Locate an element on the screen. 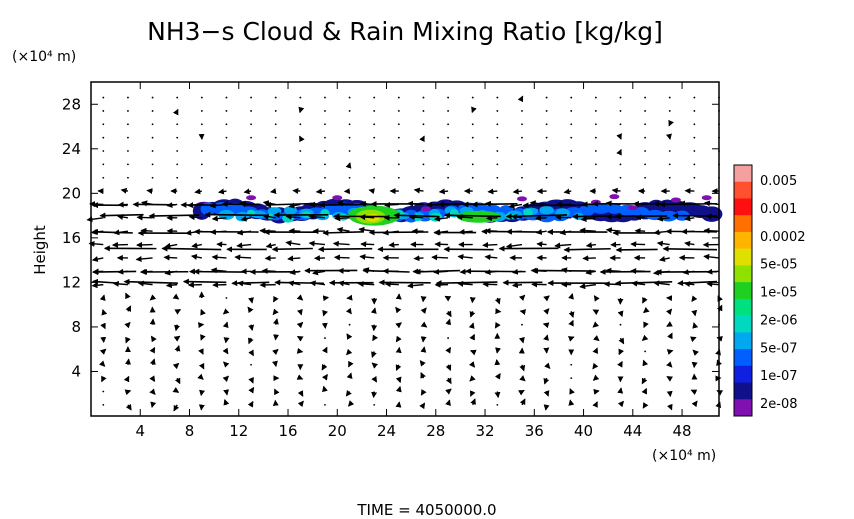  colorbar-label: 2e-06 is located at coordinates (779, 320).